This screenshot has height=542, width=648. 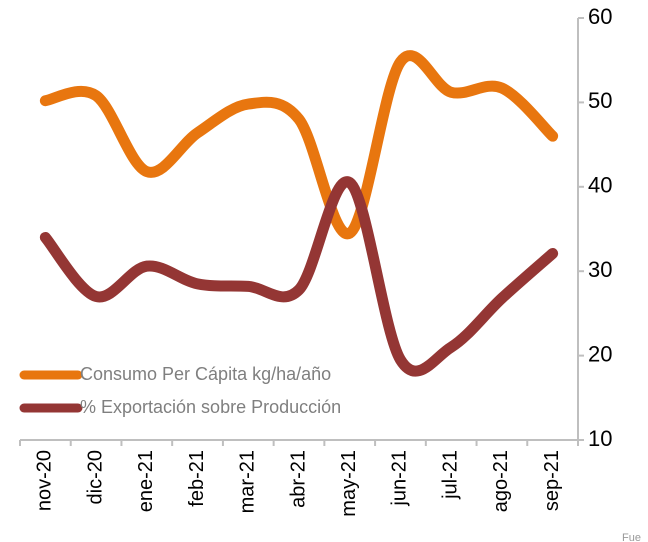 I want to click on x-tick-label: nov-20, so click(x=45, y=480).